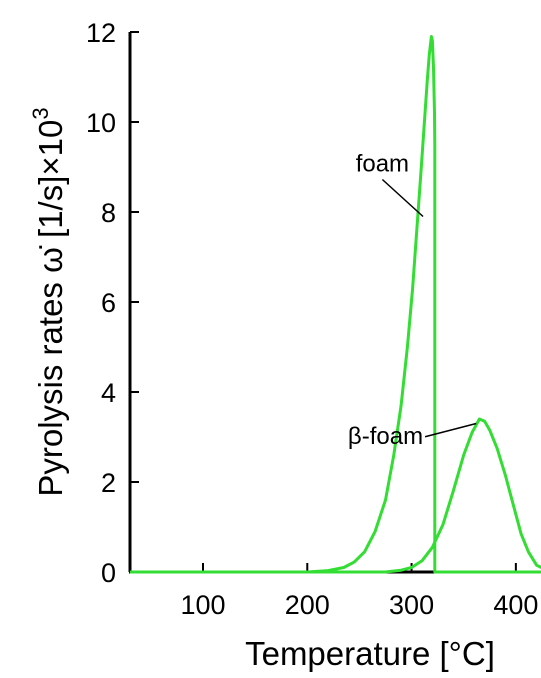 The width and height of the screenshot is (541, 678). I want to click on y-tick-label: 2, so click(108, 483).